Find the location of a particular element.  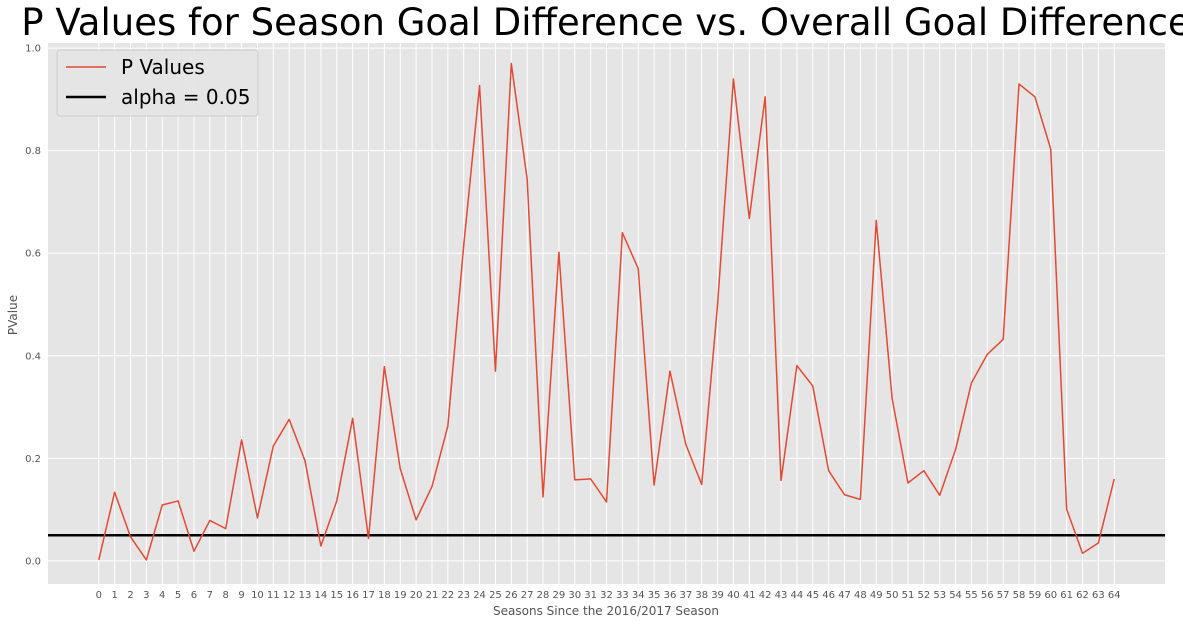

x-tick-label: 26 is located at coordinates (511, 595).